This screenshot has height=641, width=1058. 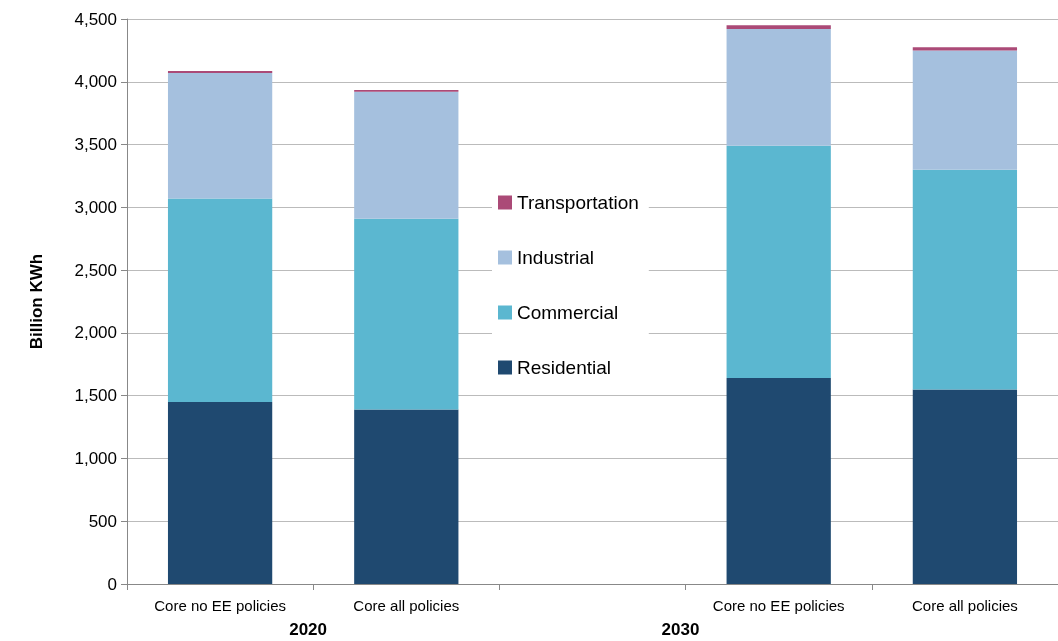 I want to click on y-tick-label: 0, so click(x=112, y=584).